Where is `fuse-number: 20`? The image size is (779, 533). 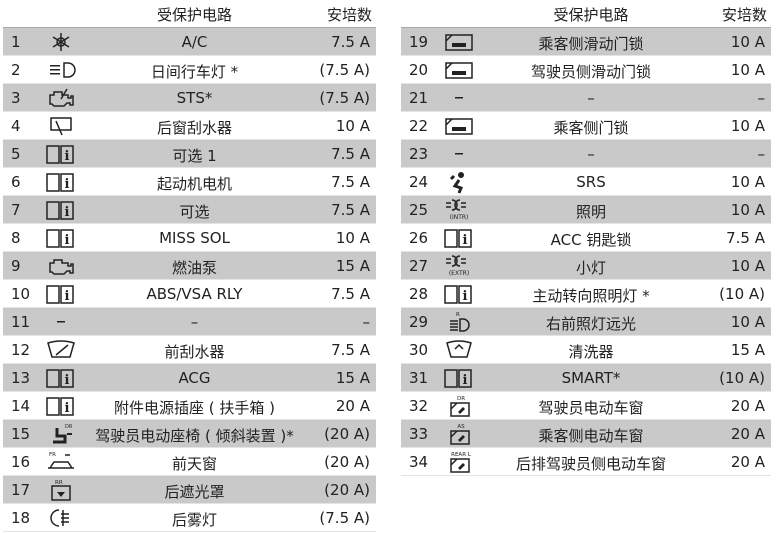 fuse-number: 20 is located at coordinates (419, 70).